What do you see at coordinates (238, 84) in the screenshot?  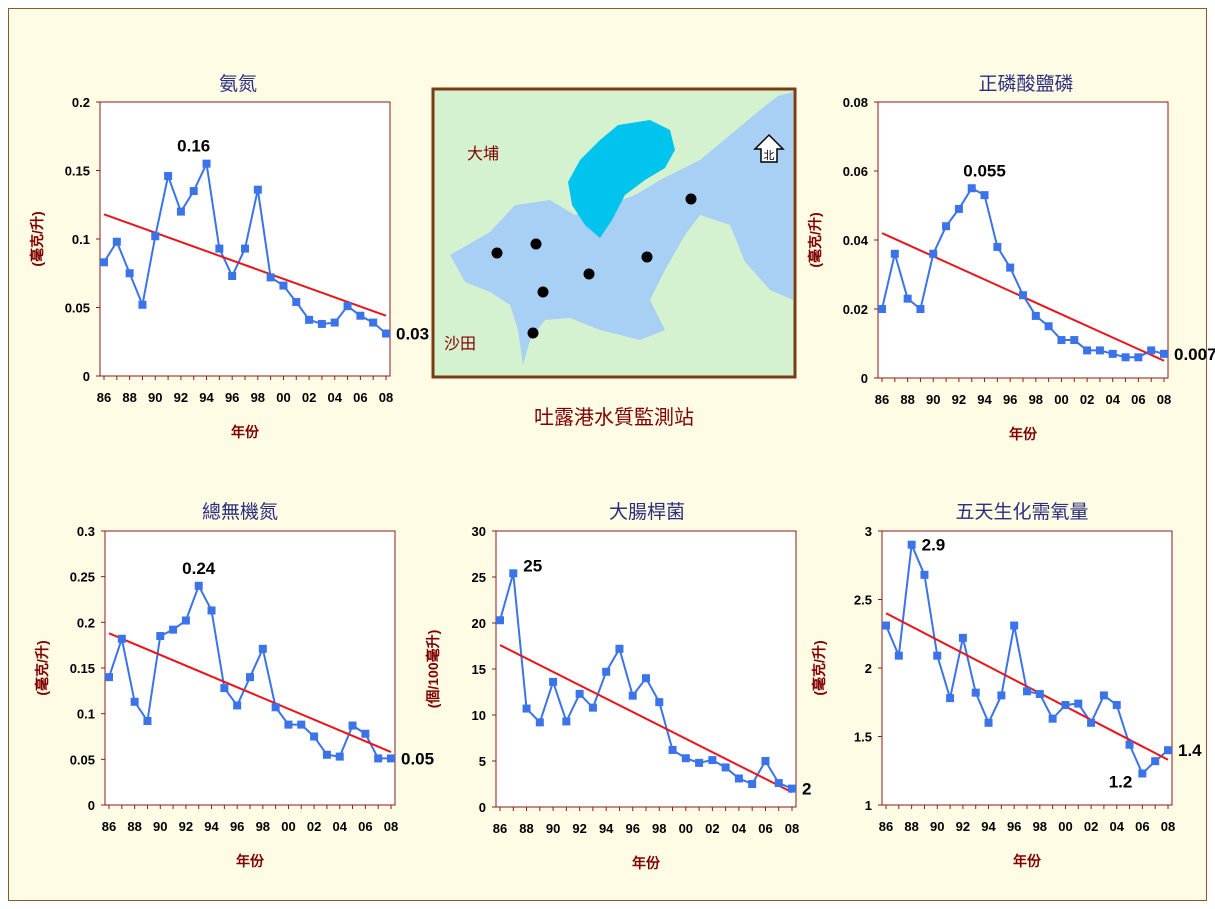 I see `chart-title: 氨氮` at bounding box center [238, 84].